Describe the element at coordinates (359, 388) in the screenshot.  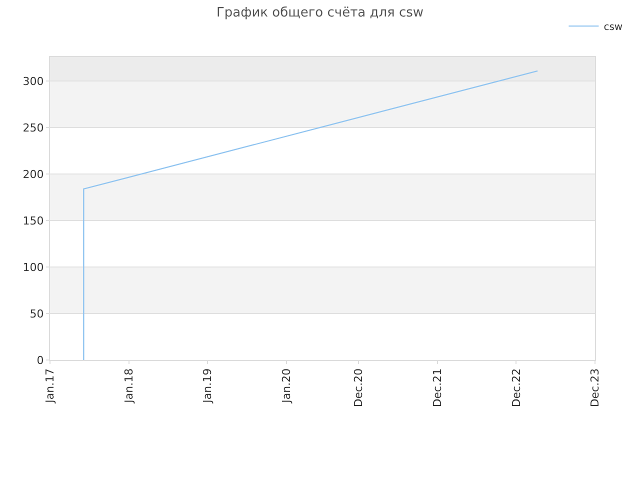
I see `x-tick-label: Dec.20` at that location.